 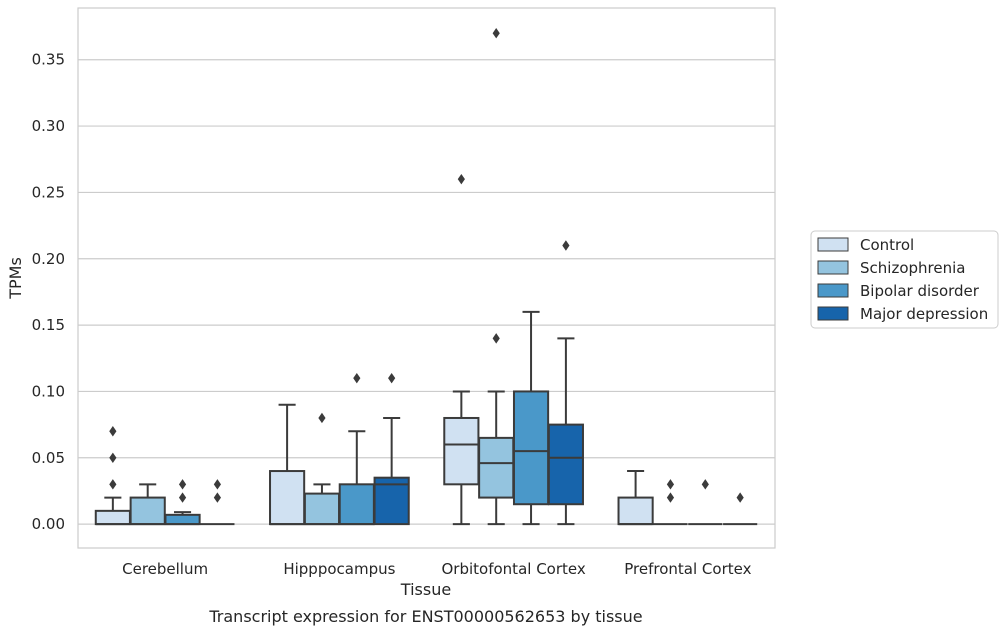 What do you see at coordinates (687, 569) in the screenshot?
I see `x-tick-label: Prefrontal Cortex` at bounding box center [687, 569].